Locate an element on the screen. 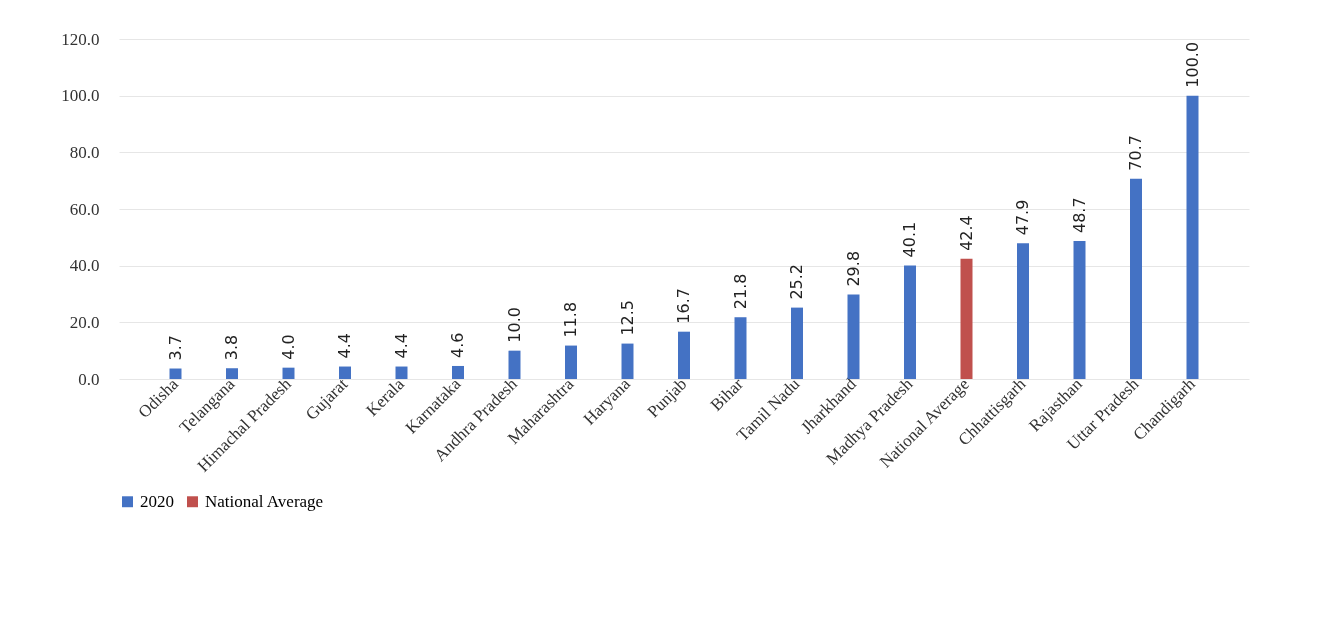 The height and width of the screenshot is (635, 1337). data-label: 11.8 is located at coordinates (570, 319).